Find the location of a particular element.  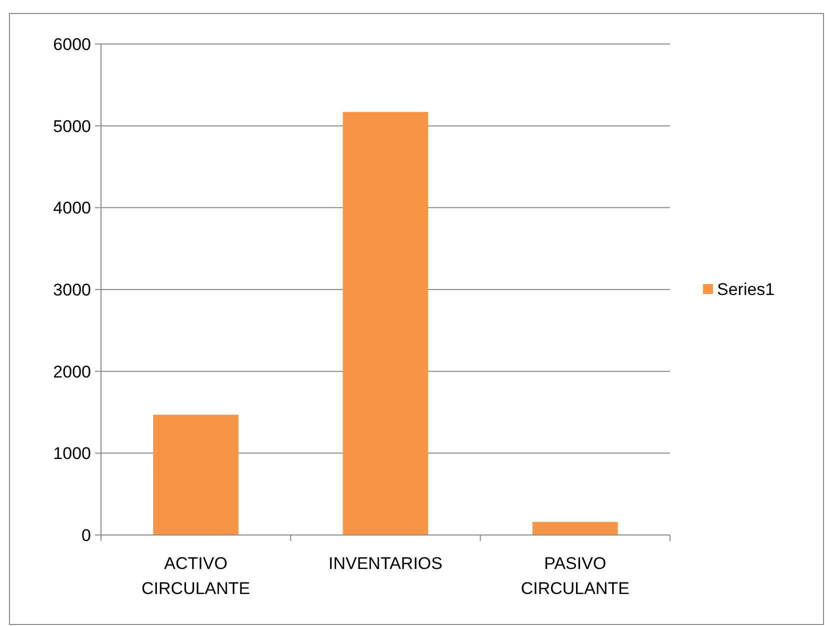

x-tick-label: INVENTARIOS is located at coordinates (385, 563).